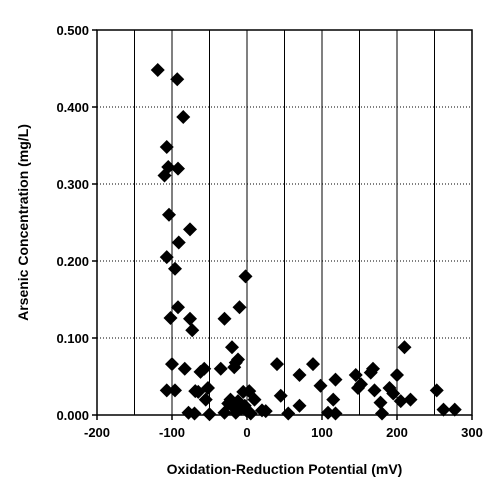 This screenshot has height=500, width=500. Describe the element at coordinates (172, 432) in the screenshot. I see `x-tick-label: -100` at that location.